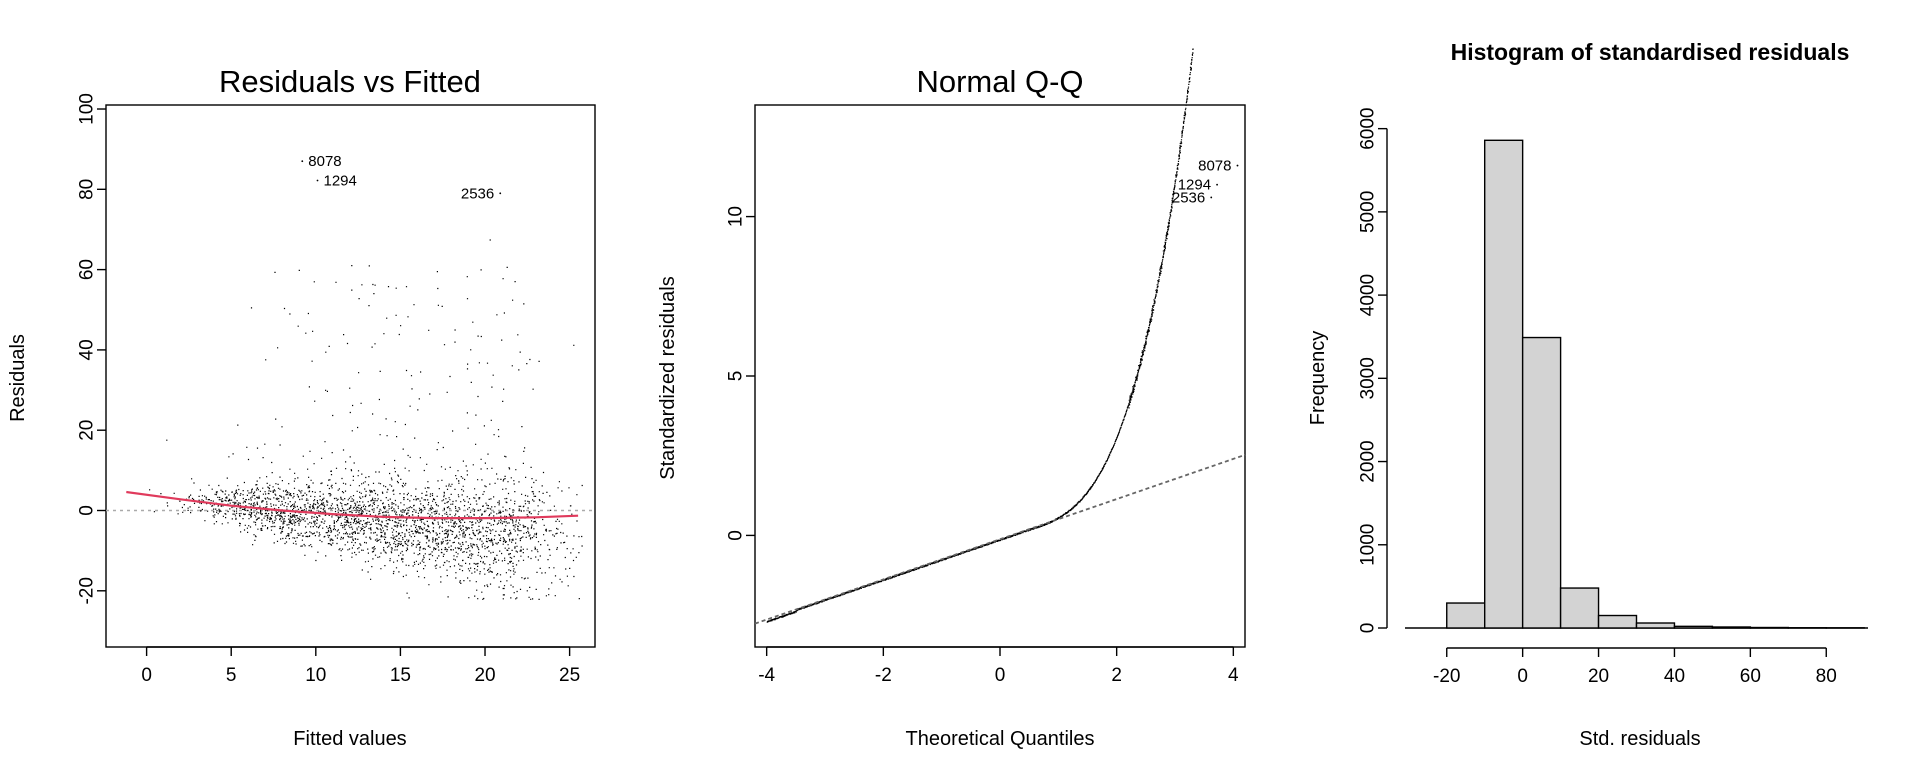 Image resolution: width=1920 pixels, height=768 pixels. What do you see at coordinates (1000, 739) in the screenshot?
I see `normal-qq-xlabel: Theoretical Quantiles` at bounding box center [1000, 739].